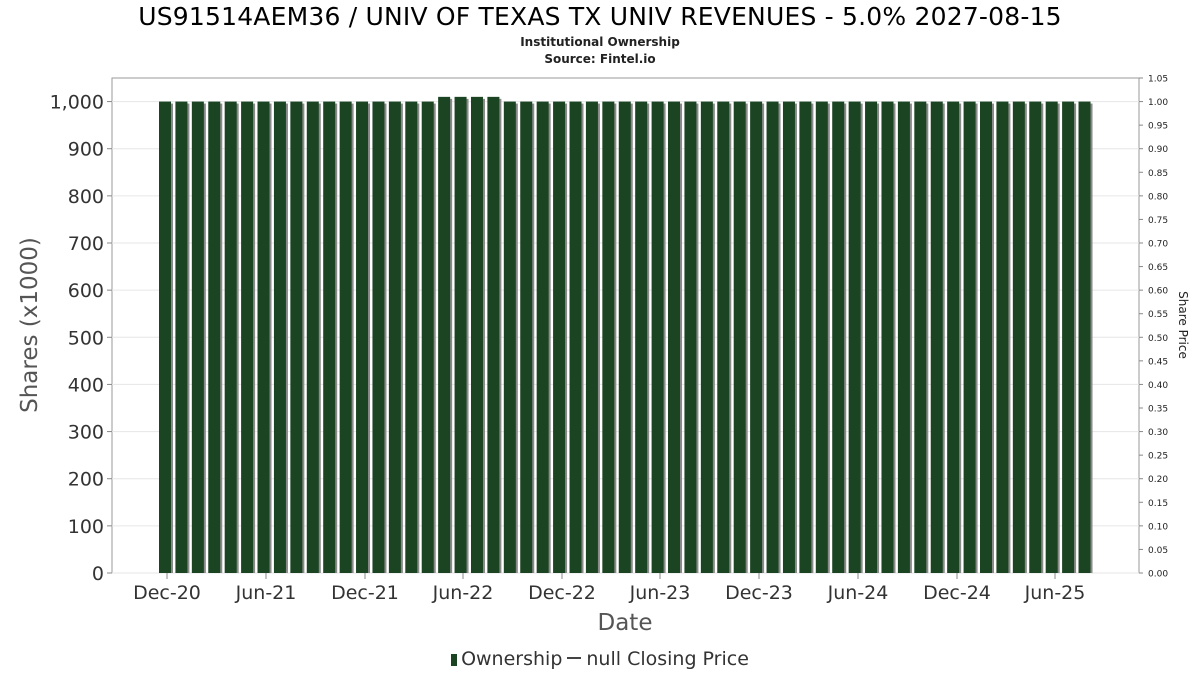  Describe the element at coordinates (759, 593) in the screenshot. I see `x-tick-label: Dec-23` at that location.